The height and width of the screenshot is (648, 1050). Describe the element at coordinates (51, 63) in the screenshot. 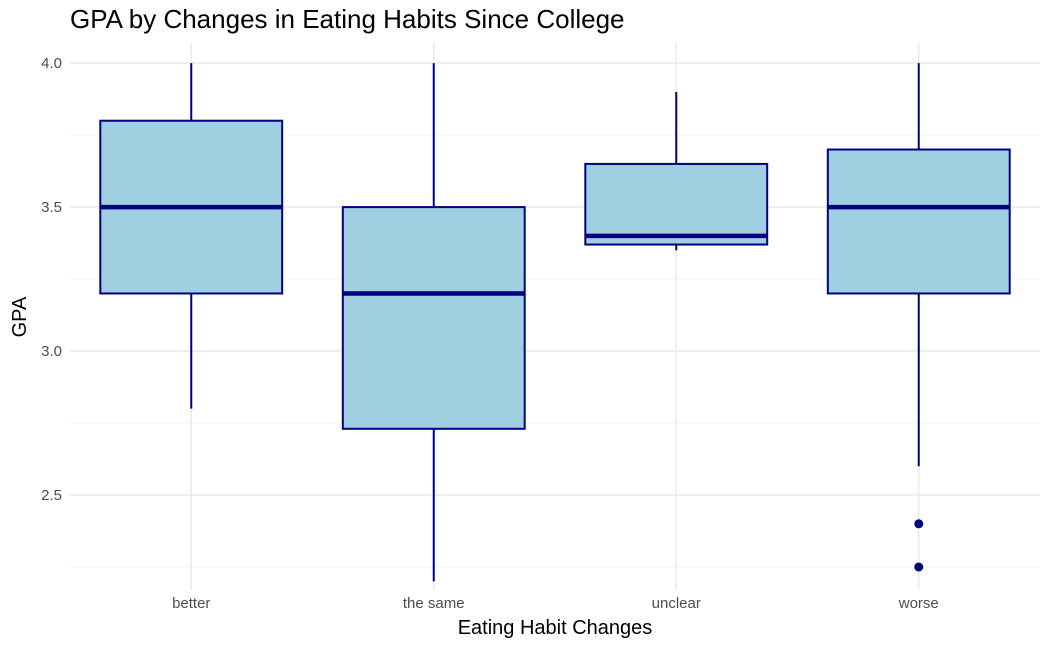

I see `y-tick-label: 4.0` at that location.